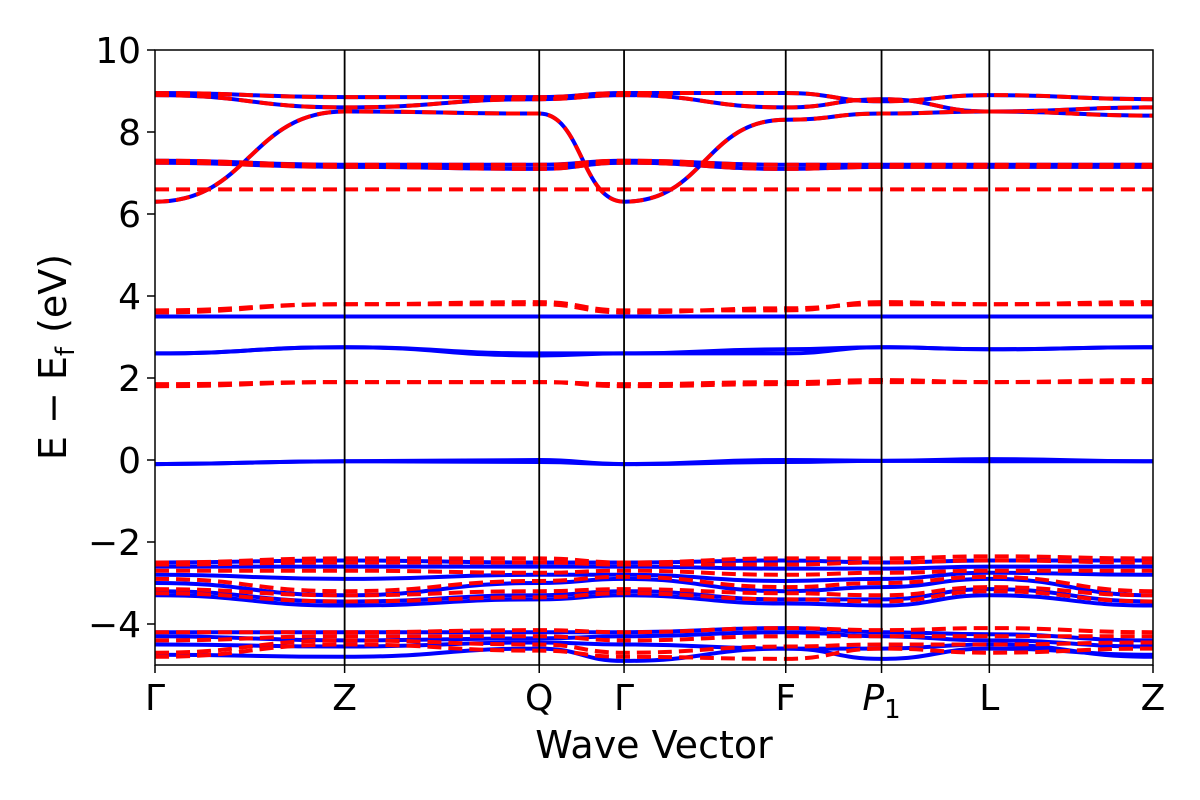 The height and width of the screenshot is (800, 1200). I want to click on x-tick-label-8: Z, so click(1153, 698).